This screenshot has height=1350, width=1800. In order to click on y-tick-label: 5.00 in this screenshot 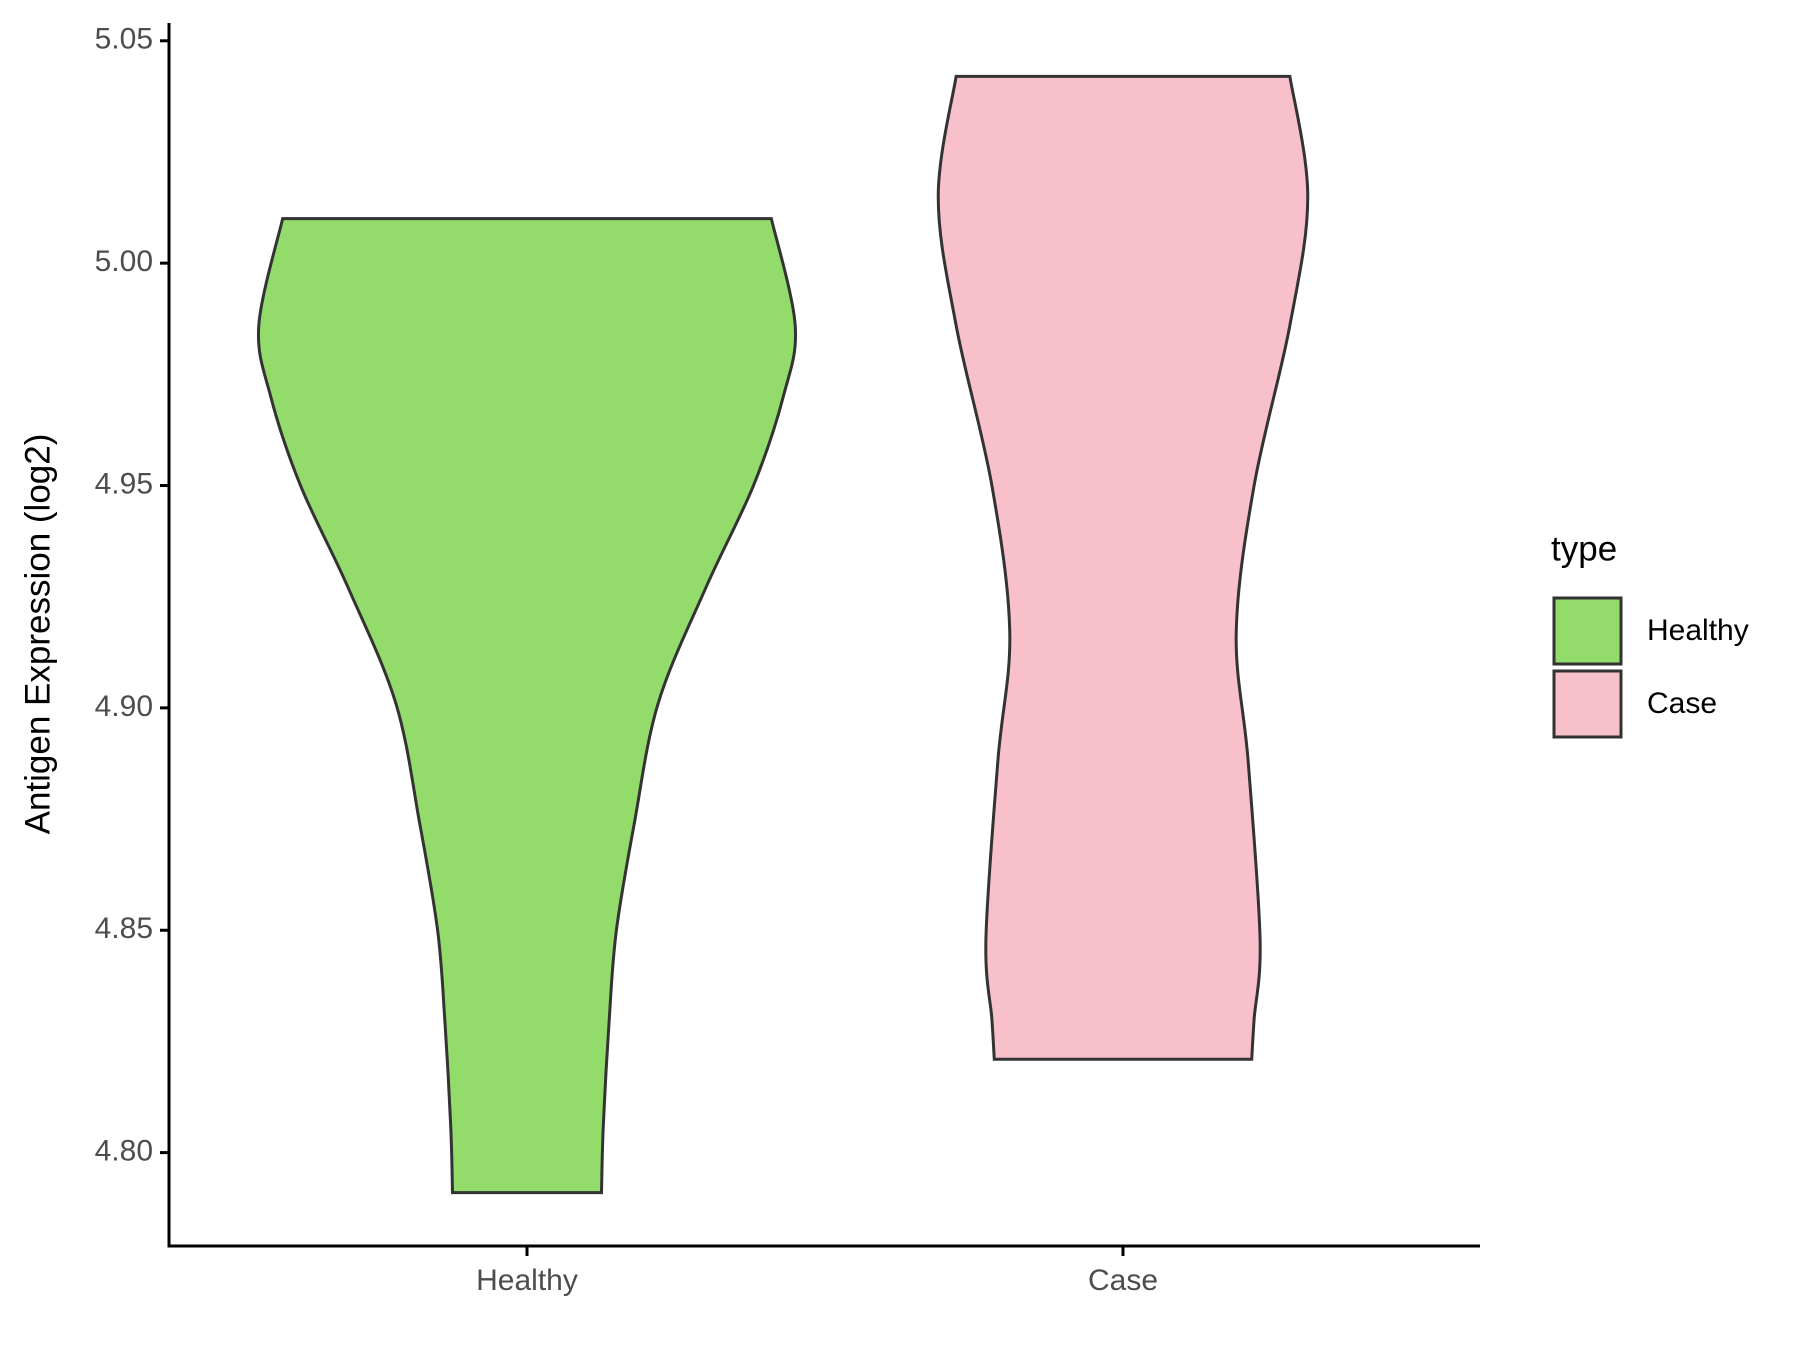, I will do `click(124, 261)`.